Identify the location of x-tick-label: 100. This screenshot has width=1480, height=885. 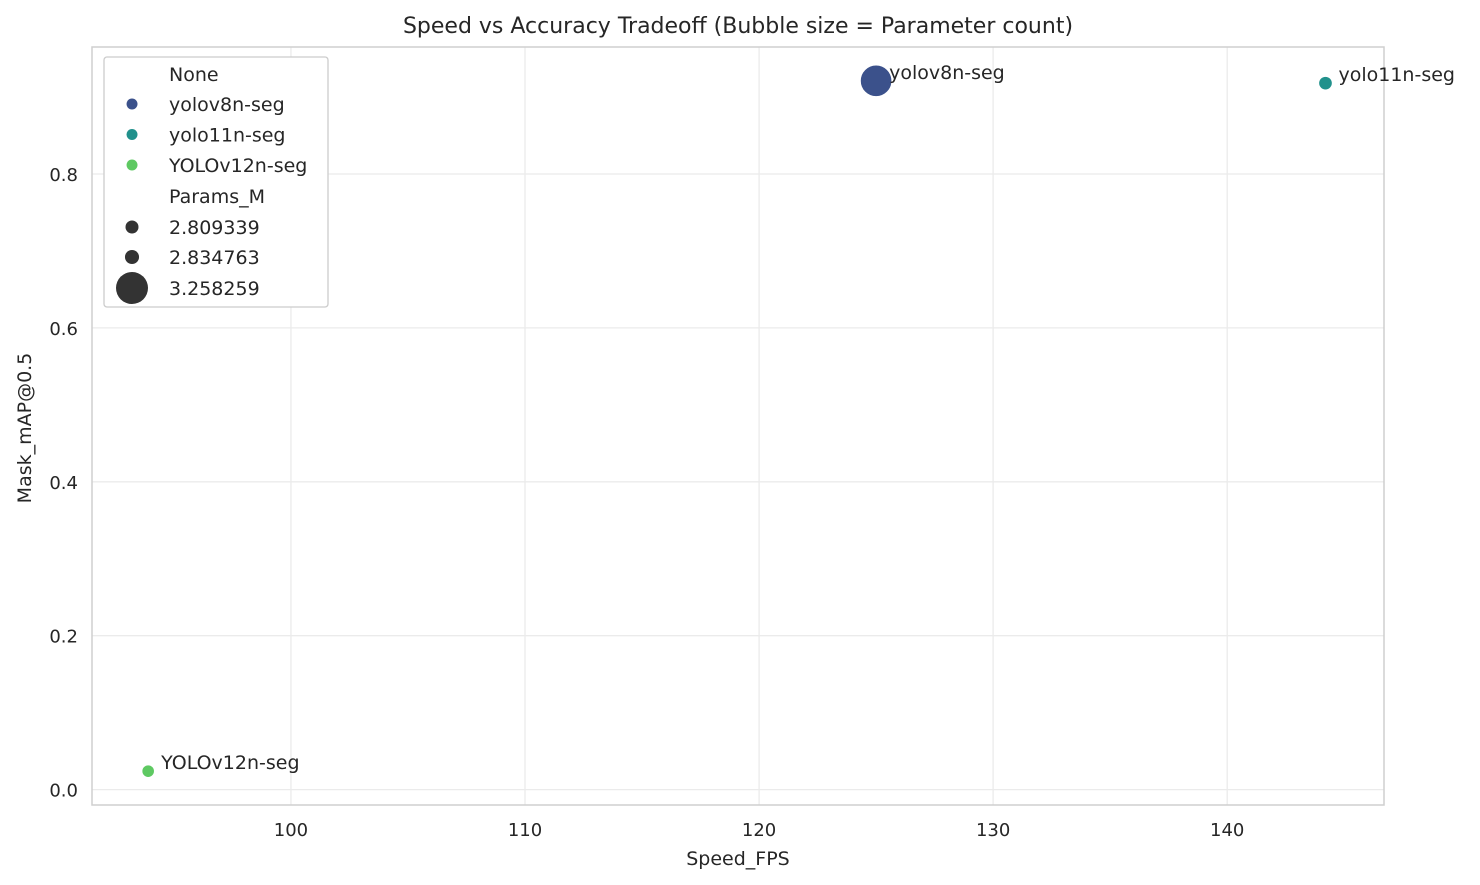
(291, 830).